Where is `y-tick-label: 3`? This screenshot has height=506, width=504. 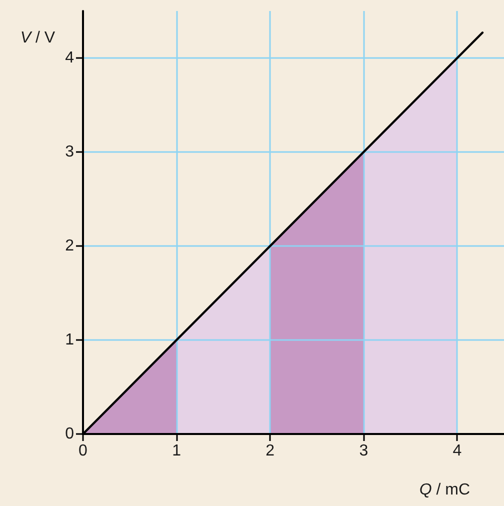 y-tick-label: 3 is located at coordinates (69, 152).